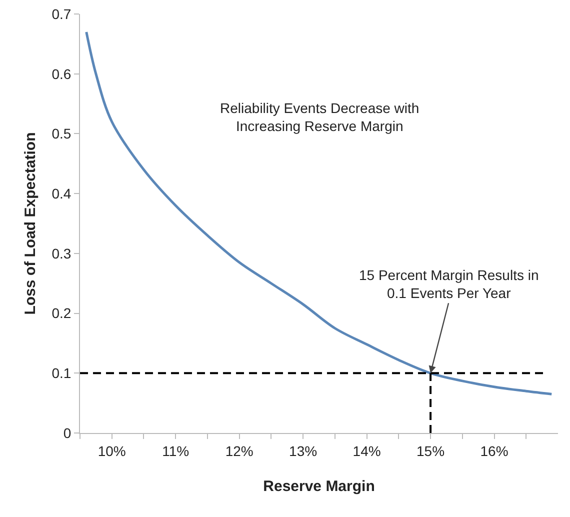 The height and width of the screenshot is (517, 570). I want to click on annotation: Reliability Events Decrease with Increasing Reserve Margin, so click(320, 117).